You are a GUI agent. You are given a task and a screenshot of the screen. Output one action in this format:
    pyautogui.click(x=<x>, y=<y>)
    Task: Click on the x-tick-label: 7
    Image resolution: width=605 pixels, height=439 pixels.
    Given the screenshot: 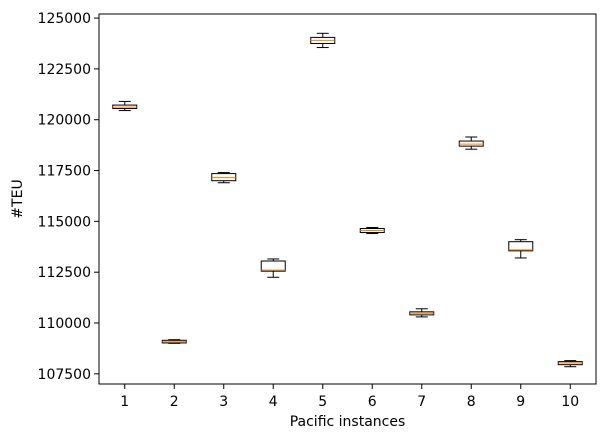 What is the action you would take?
    pyautogui.click(x=421, y=402)
    